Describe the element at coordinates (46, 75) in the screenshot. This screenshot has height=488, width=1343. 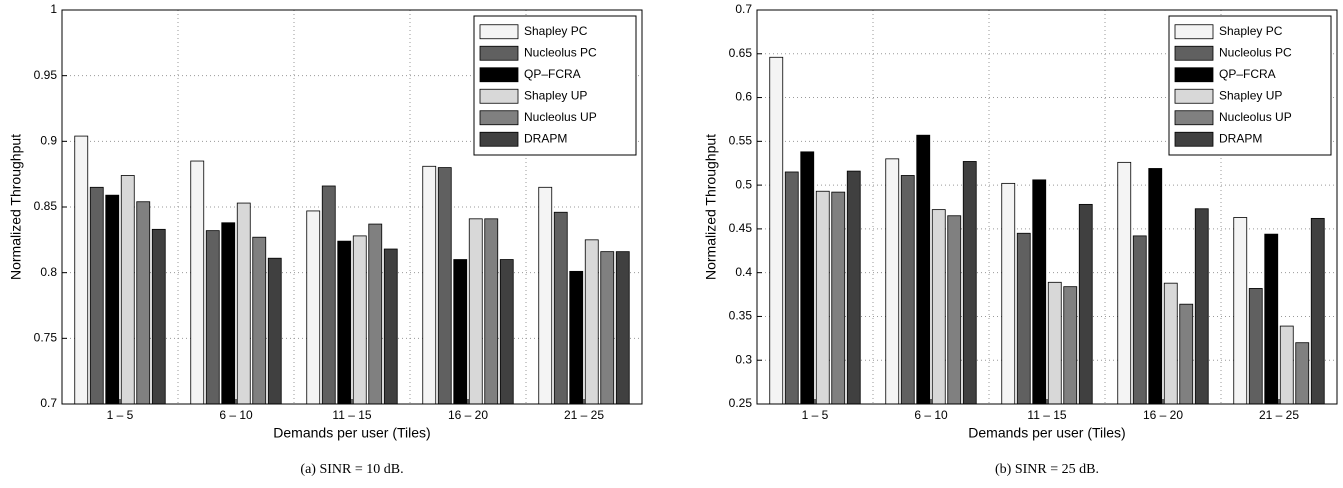
I see `y-tick-label: 0.95` at that location.